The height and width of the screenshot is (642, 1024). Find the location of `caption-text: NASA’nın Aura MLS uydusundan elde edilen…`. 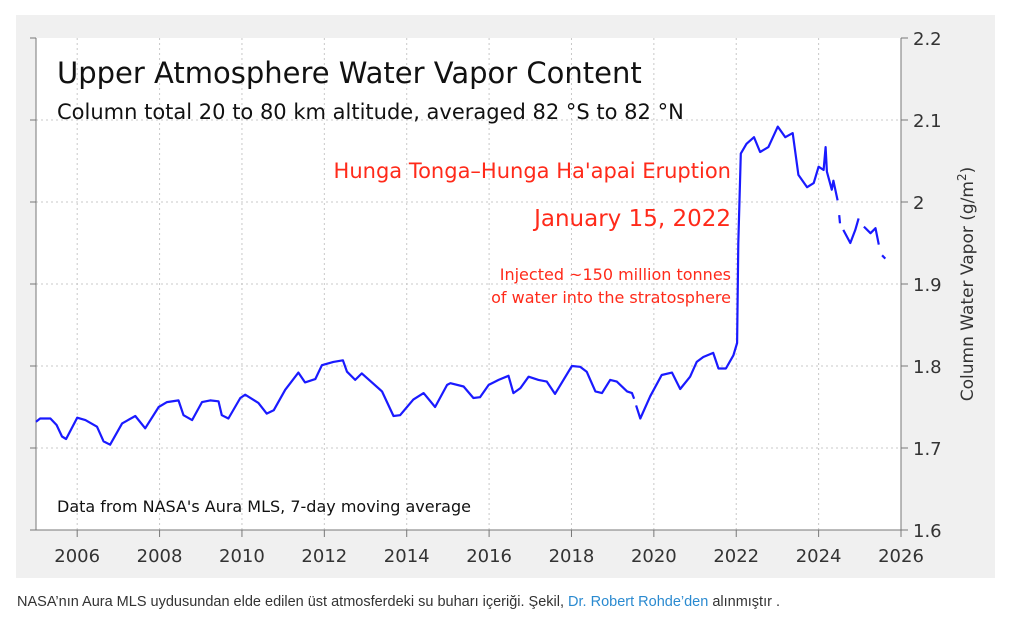

caption-text: NASA’nın Aura MLS uydusundan elde edilen… is located at coordinates (293, 602).